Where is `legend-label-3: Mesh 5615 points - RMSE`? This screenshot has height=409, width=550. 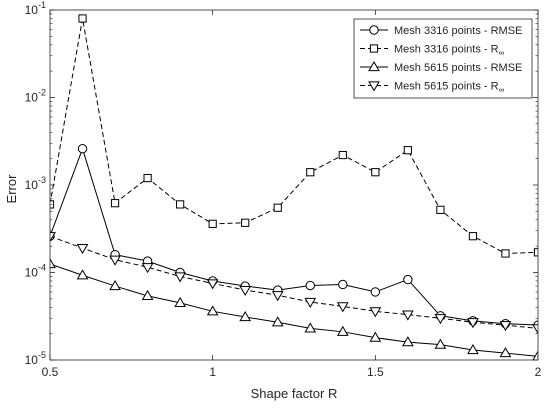 legend-label-3: Mesh 5615 points - RMSE is located at coordinates (458, 68).